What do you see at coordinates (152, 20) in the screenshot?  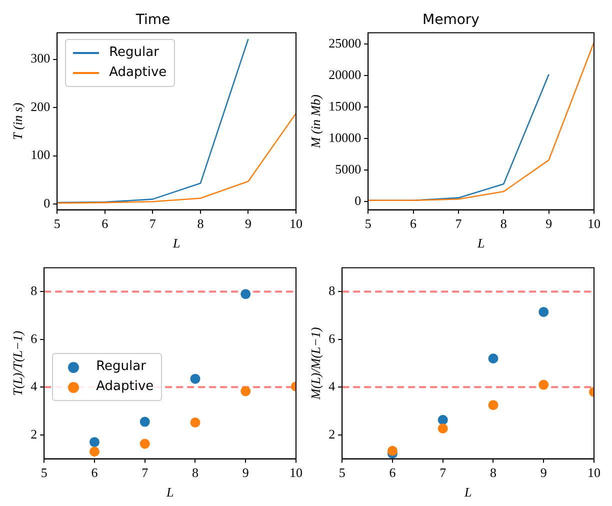 I see `chart-title: Time` at bounding box center [152, 20].